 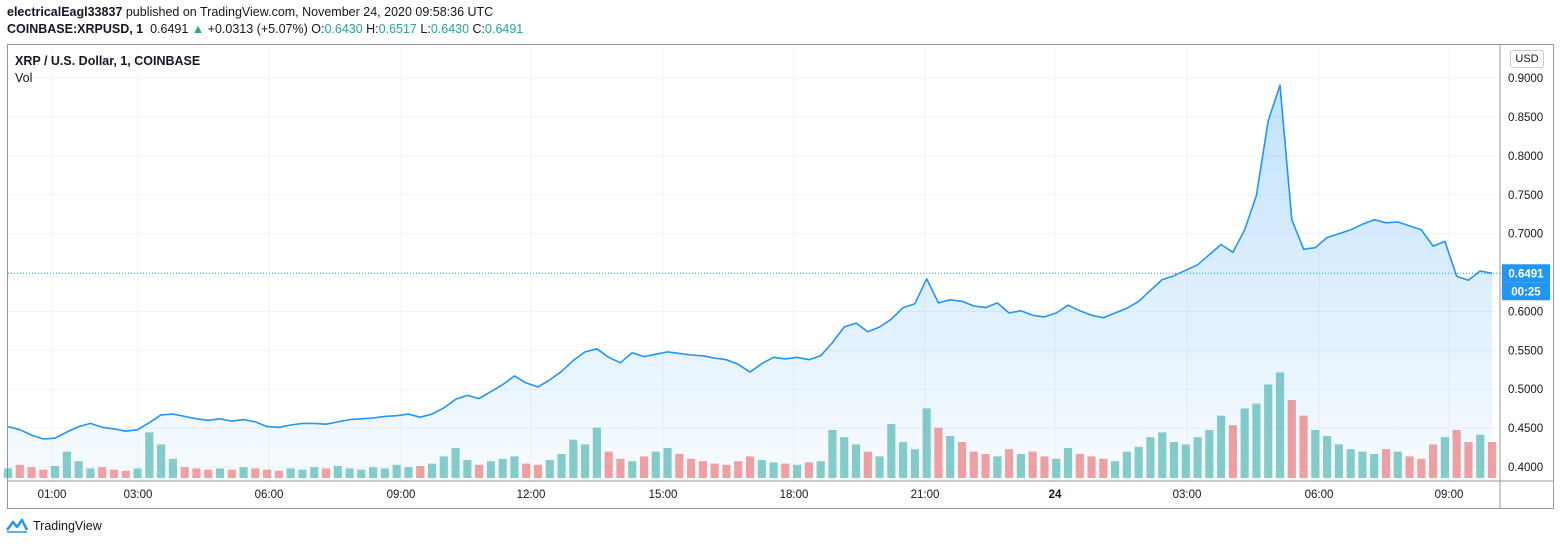 What do you see at coordinates (257, 29) in the screenshot?
I see `price-change: +0.0313 (+5.07%)` at bounding box center [257, 29].